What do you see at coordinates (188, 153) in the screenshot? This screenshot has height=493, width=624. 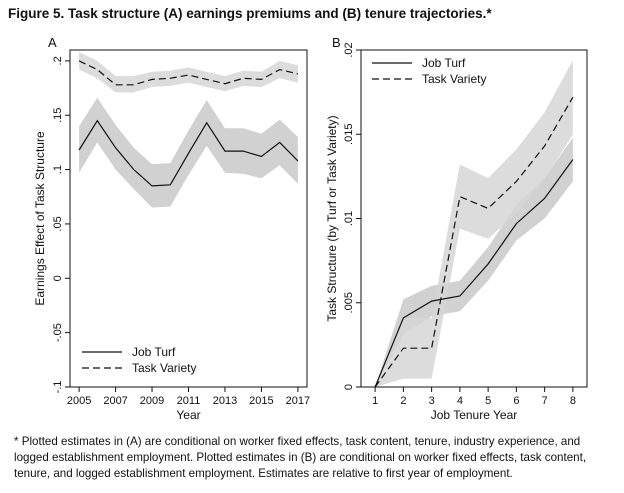 I see `panel-a-line-job-turf` at bounding box center [188, 153].